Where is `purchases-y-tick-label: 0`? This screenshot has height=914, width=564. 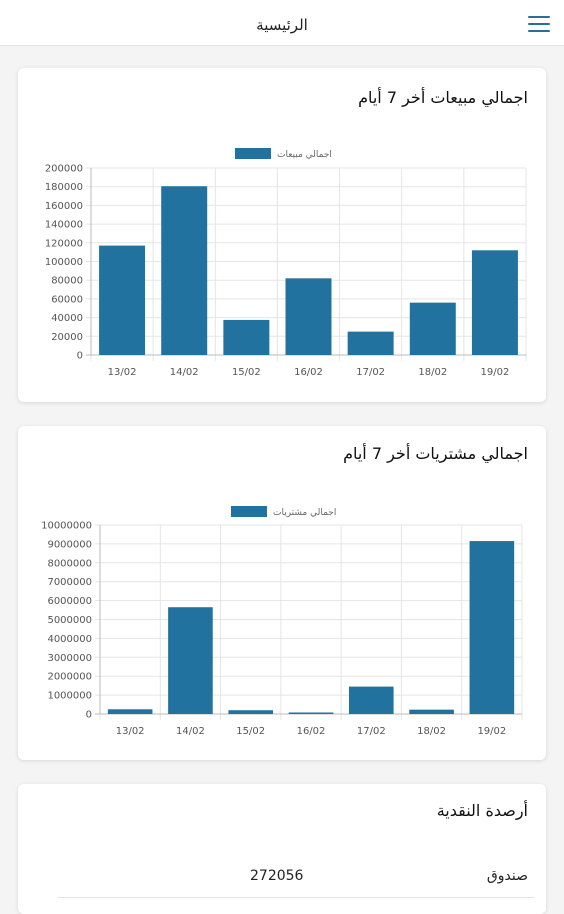
purchases-y-tick-label: 0 is located at coordinates (89, 715).